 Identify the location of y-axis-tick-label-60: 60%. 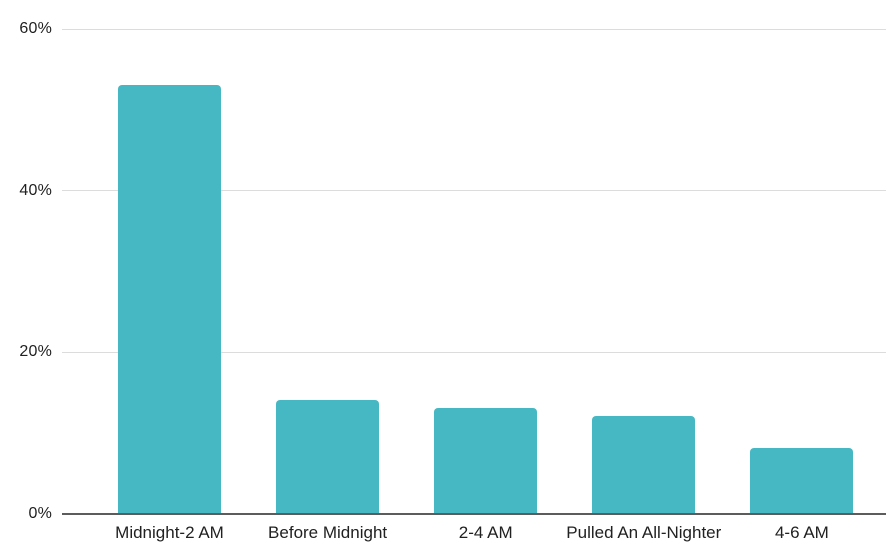
(35, 28).